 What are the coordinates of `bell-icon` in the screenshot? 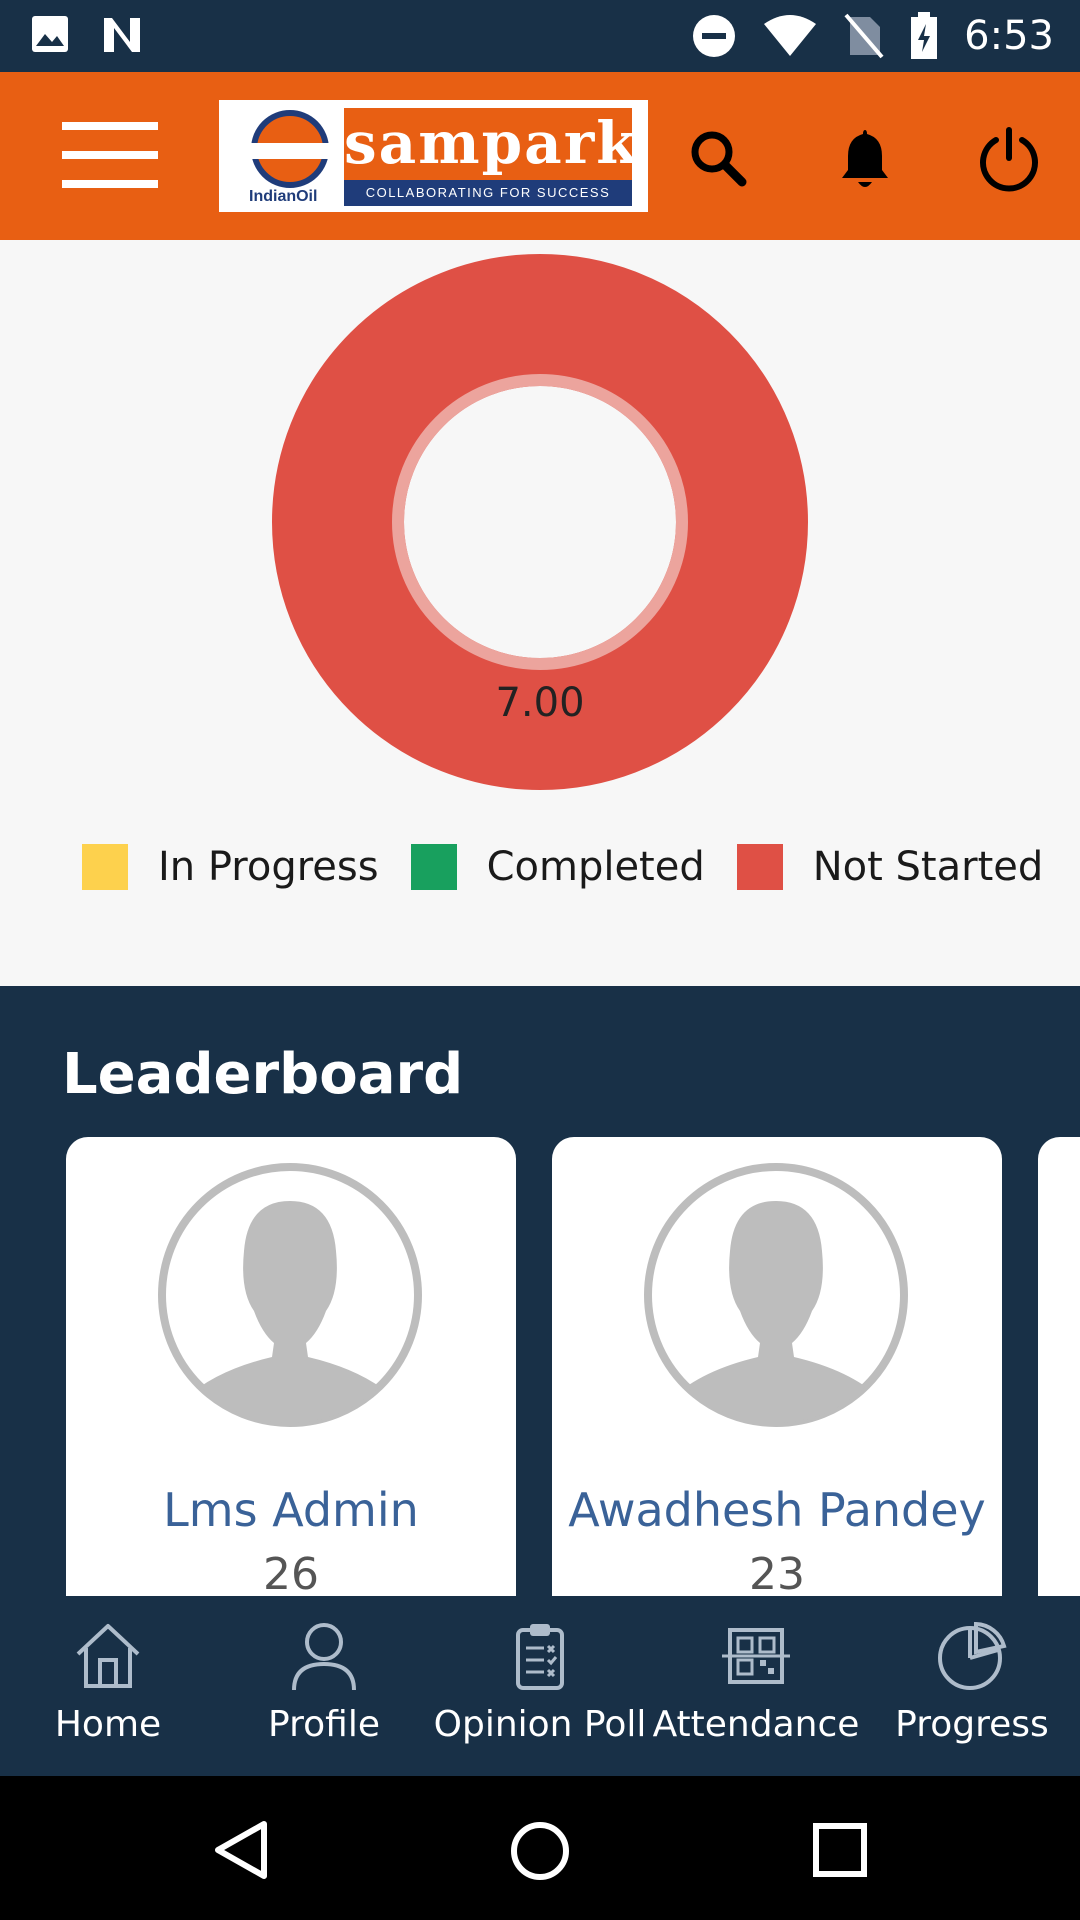 It's located at (865, 159).